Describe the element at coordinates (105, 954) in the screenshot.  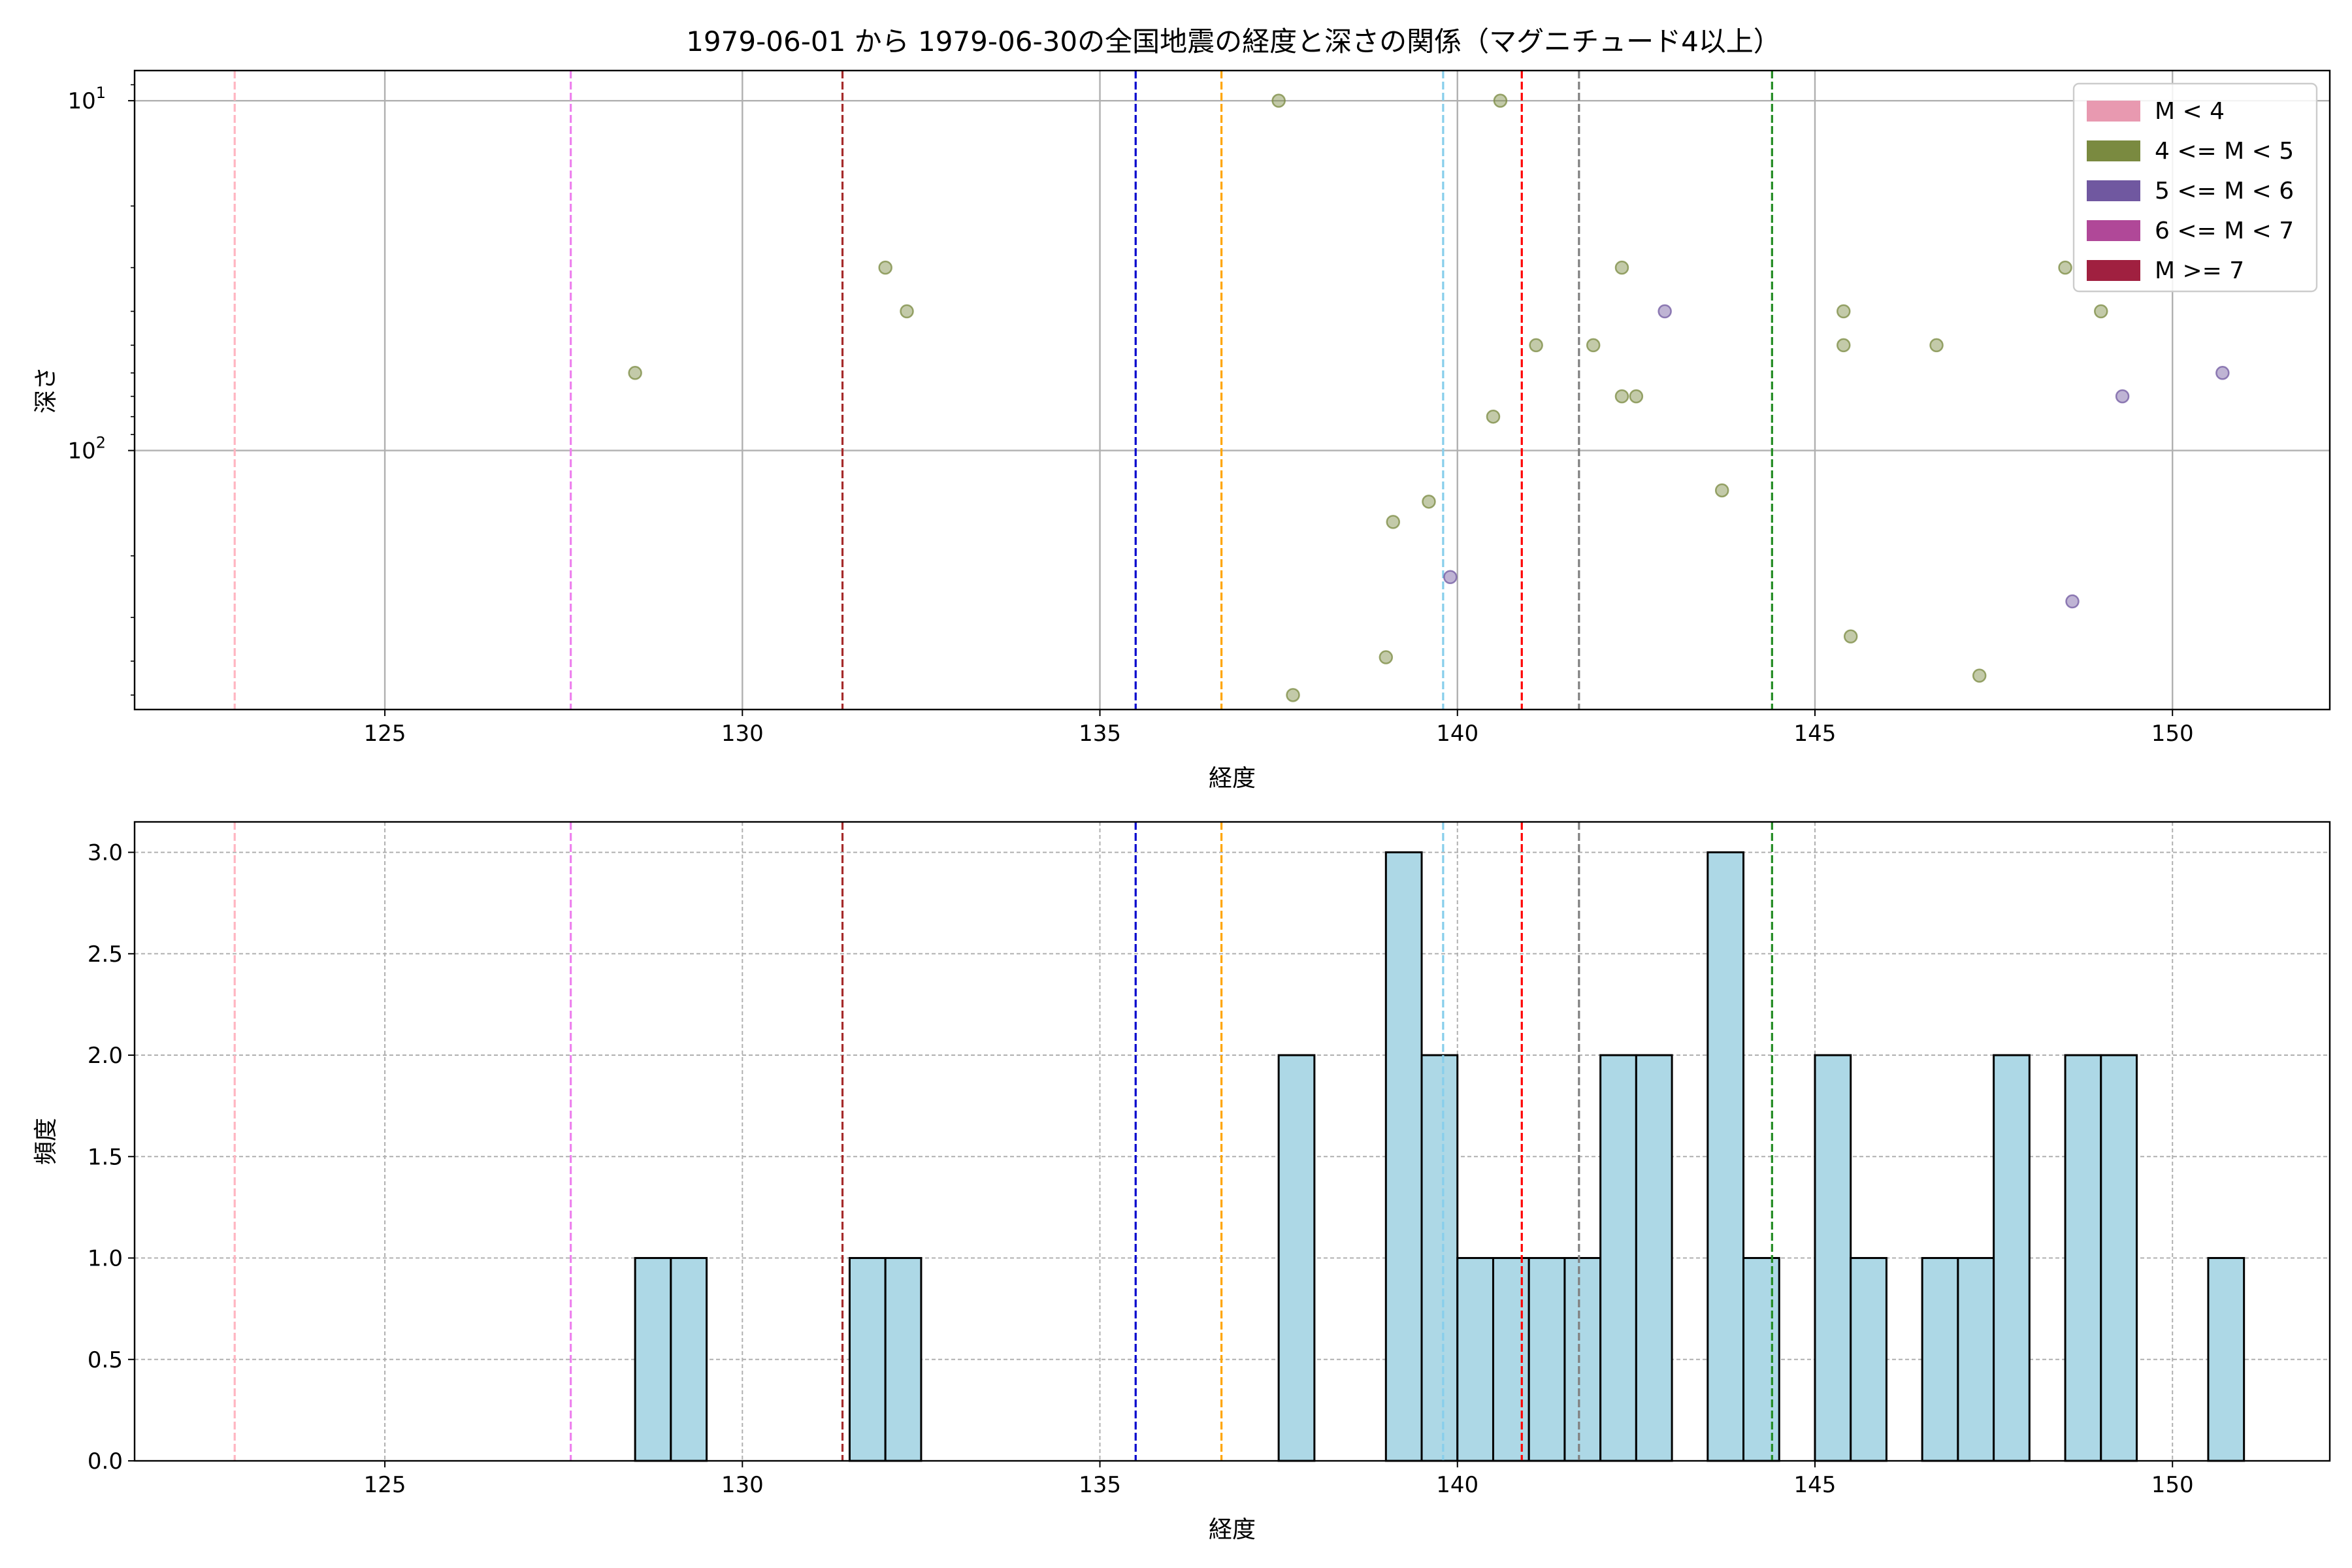
I see `y-tick-label: 2.5` at that location.